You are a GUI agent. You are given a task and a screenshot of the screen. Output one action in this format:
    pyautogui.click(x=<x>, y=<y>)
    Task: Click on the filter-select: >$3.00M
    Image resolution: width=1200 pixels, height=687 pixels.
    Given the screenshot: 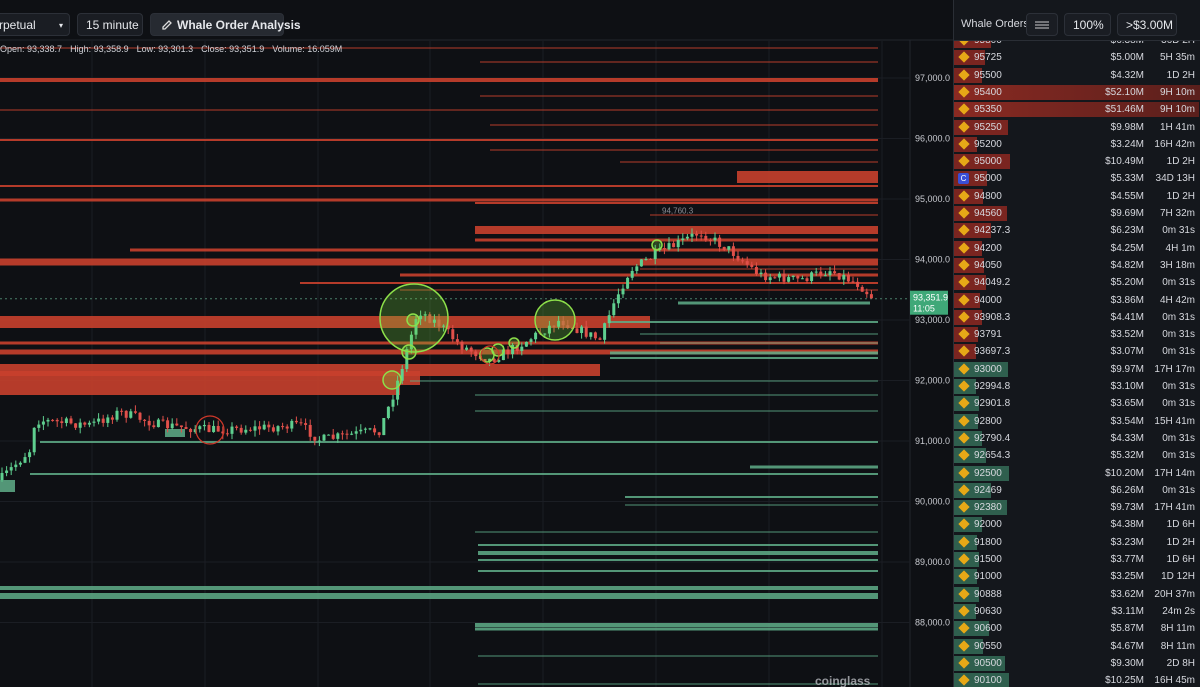 What is the action you would take?
    pyautogui.click(x=1147, y=24)
    